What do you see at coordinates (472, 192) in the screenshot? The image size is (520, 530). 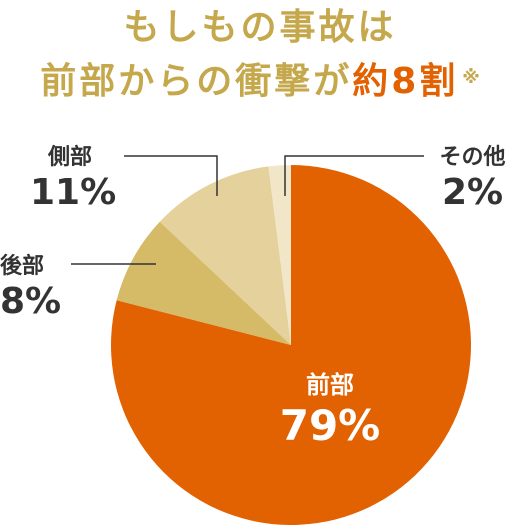 I see `label-other-value: 2%` at bounding box center [472, 192].